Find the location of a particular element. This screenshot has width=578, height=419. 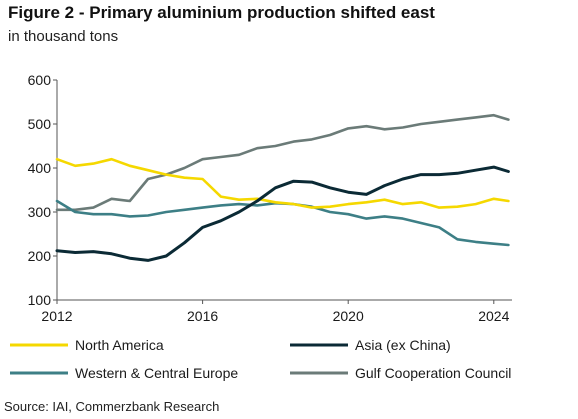

x-tick-label: 2012 is located at coordinates (56, 316).